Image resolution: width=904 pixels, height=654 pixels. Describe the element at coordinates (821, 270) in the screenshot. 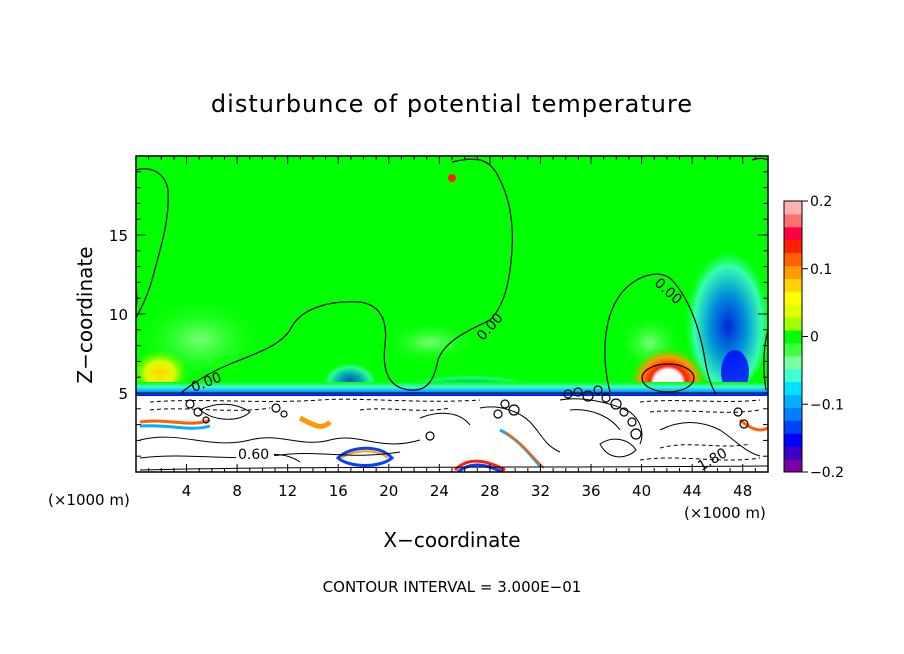

I see `colorbar-tick-label: 0.1` at that location.